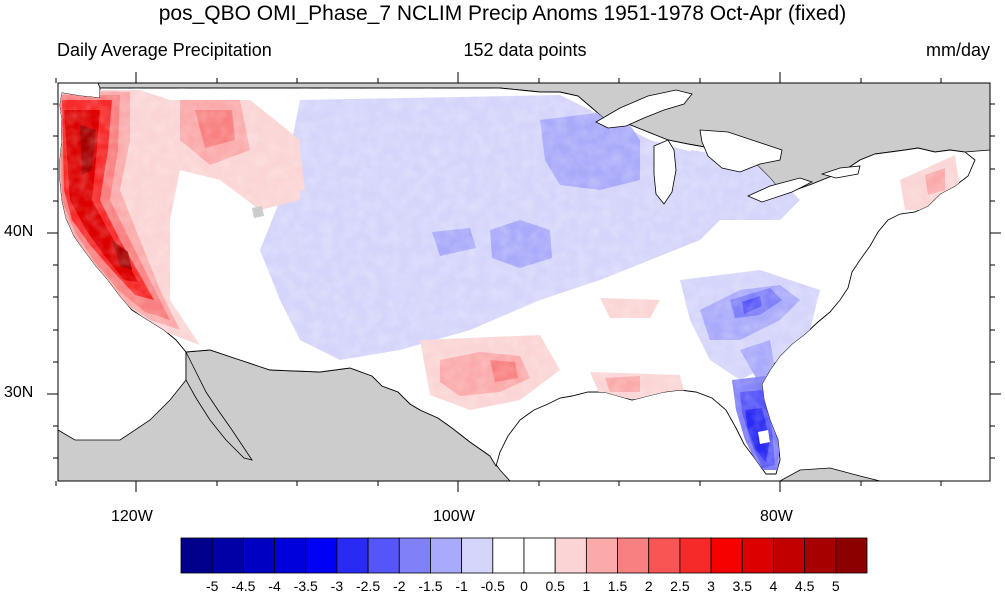 The width and height of the screenshot is (1005, 596). I want to click on colorbar-label: -2, so click(399, 586).